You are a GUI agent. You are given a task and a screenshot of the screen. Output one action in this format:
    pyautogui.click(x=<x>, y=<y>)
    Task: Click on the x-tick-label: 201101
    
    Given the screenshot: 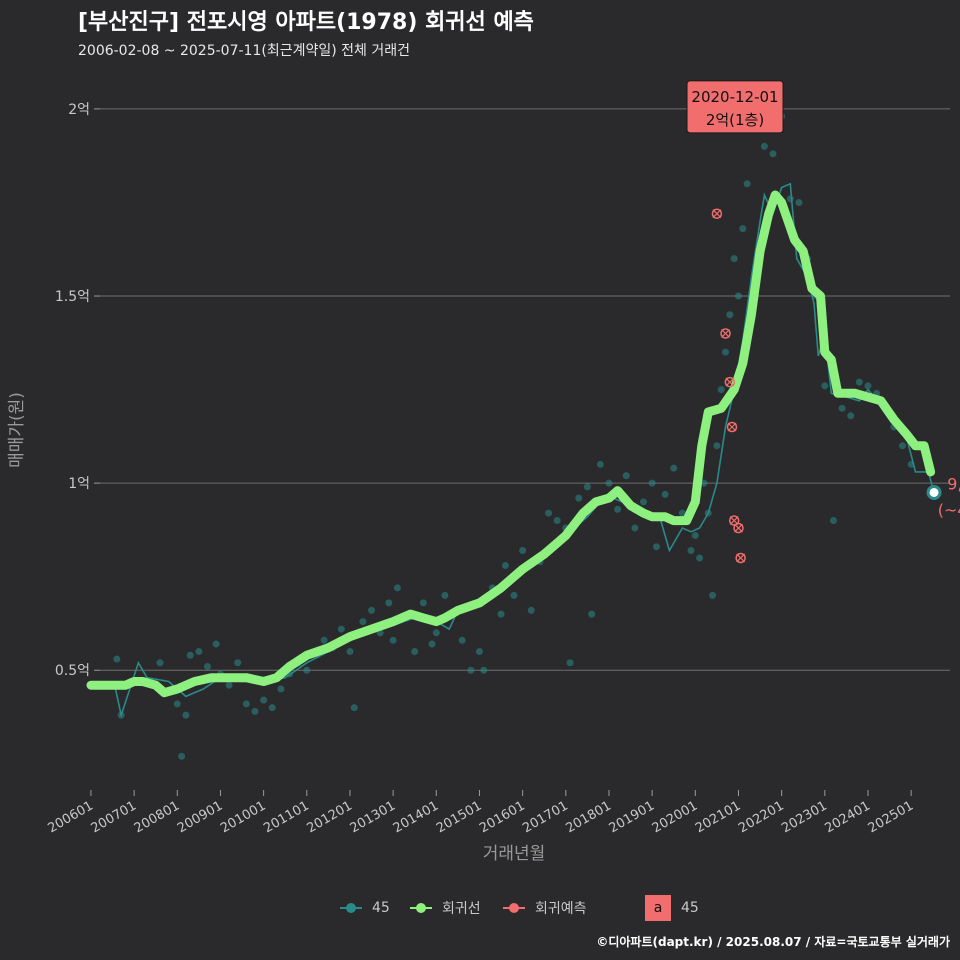 What is the action you would take?
    pyautogui.click(x=286, y=817)
    